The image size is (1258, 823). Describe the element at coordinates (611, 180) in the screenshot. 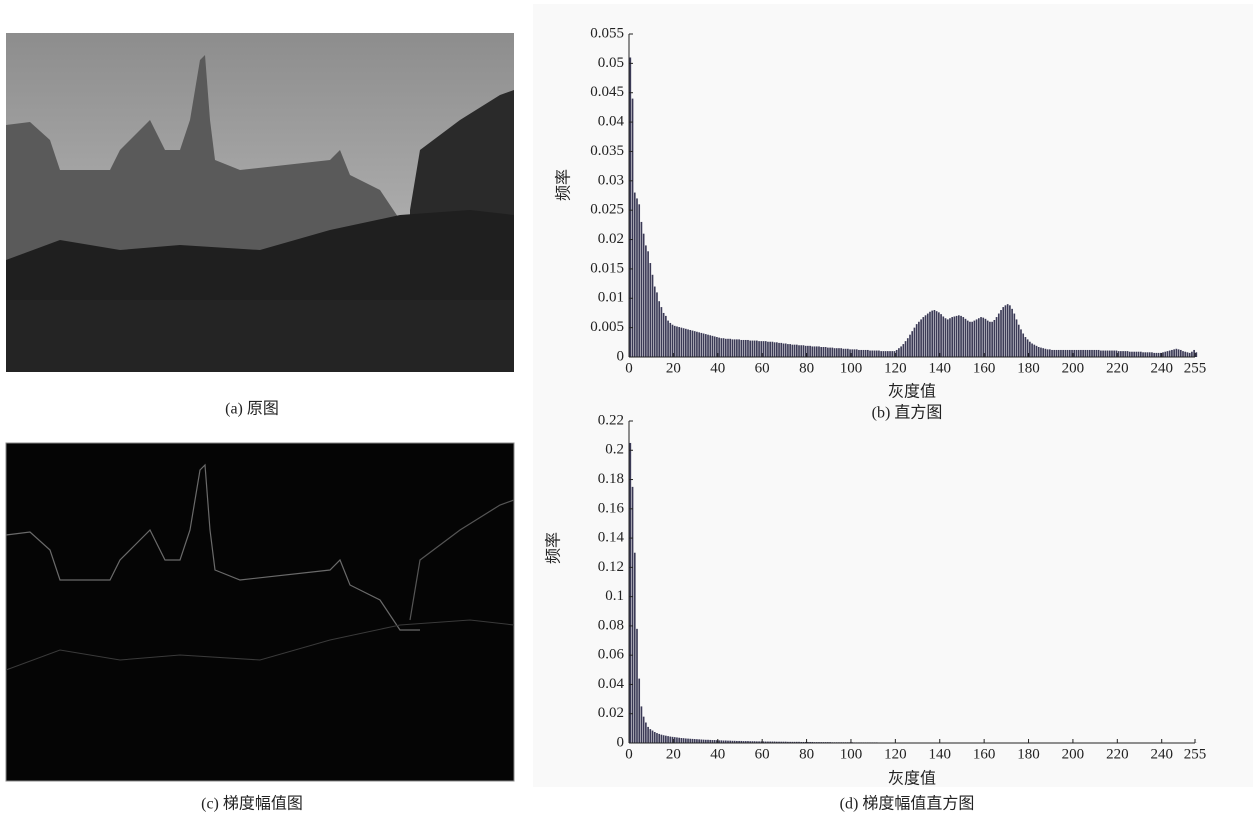

I see `y-tick-label: 0.03` at that location.